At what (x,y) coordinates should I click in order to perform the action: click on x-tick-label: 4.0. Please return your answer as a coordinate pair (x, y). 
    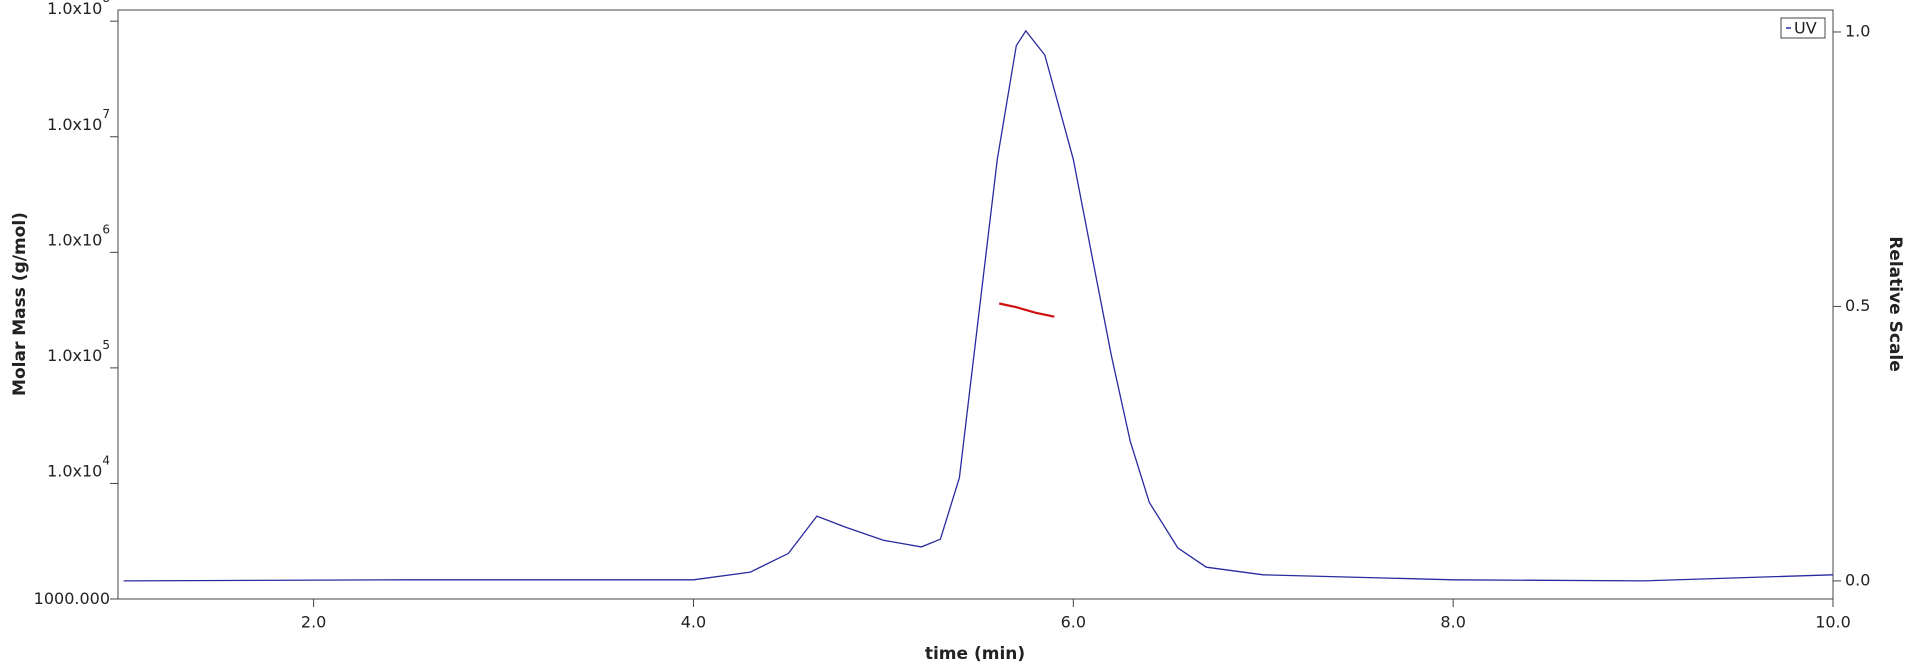
    Looking at the image, I should click on (693, 622).